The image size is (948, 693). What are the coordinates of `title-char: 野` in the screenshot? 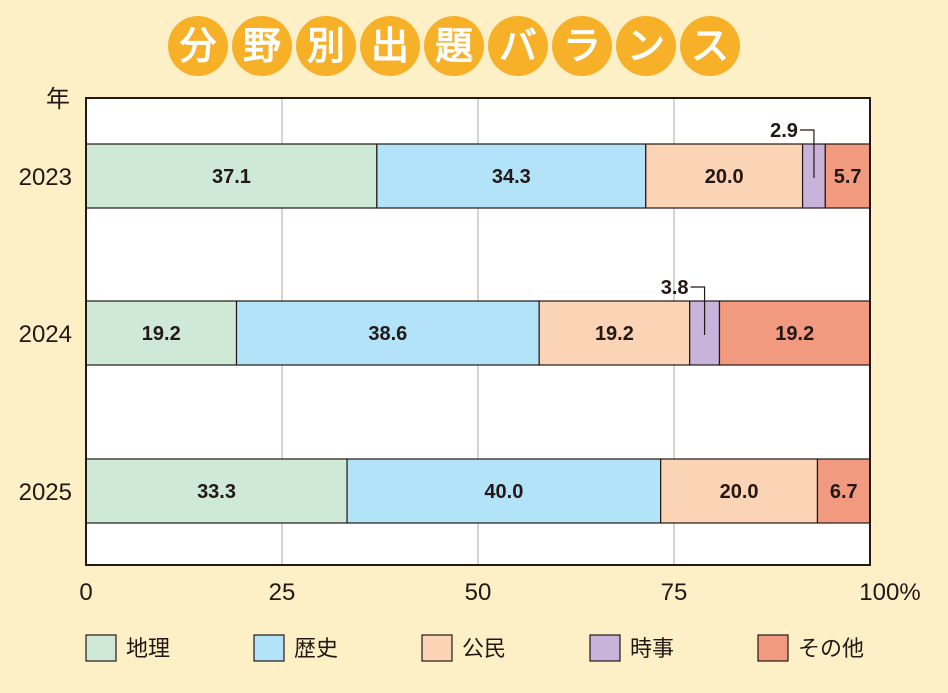 It's located at (262, 46).